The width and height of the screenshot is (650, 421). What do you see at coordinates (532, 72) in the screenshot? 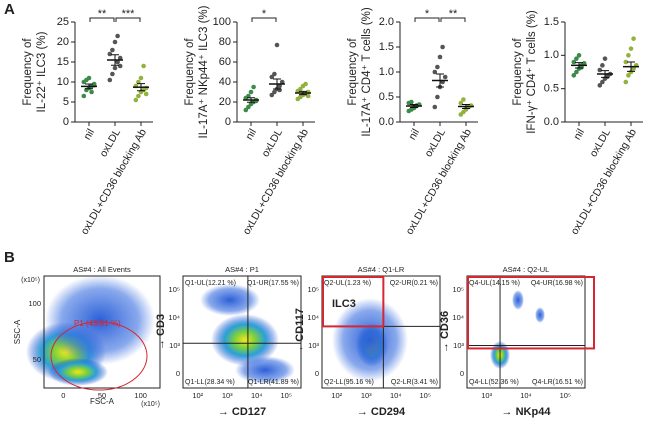
I see `y-axis-label: IFN-γ⁺ CD4⁺ T cells (%)` at bounding box center [532, 72].